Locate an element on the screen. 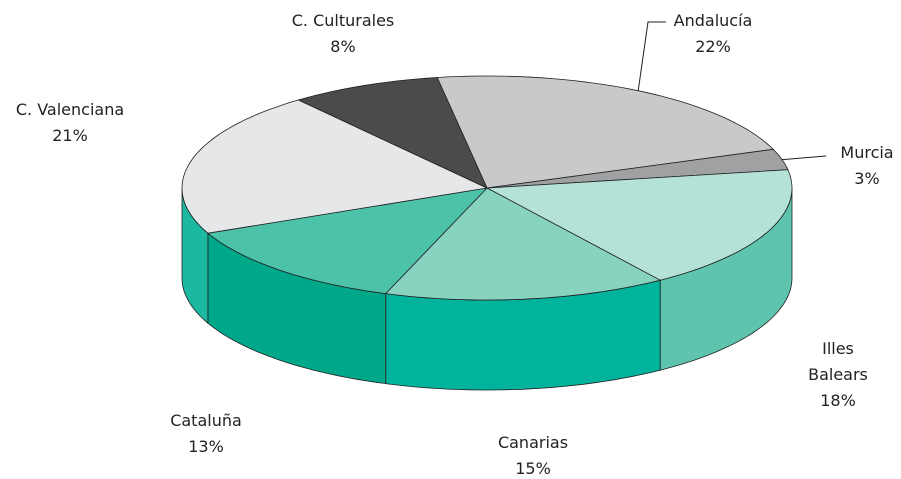  slice-label: Illes Balears 18% is located at coordinates (838, 375).